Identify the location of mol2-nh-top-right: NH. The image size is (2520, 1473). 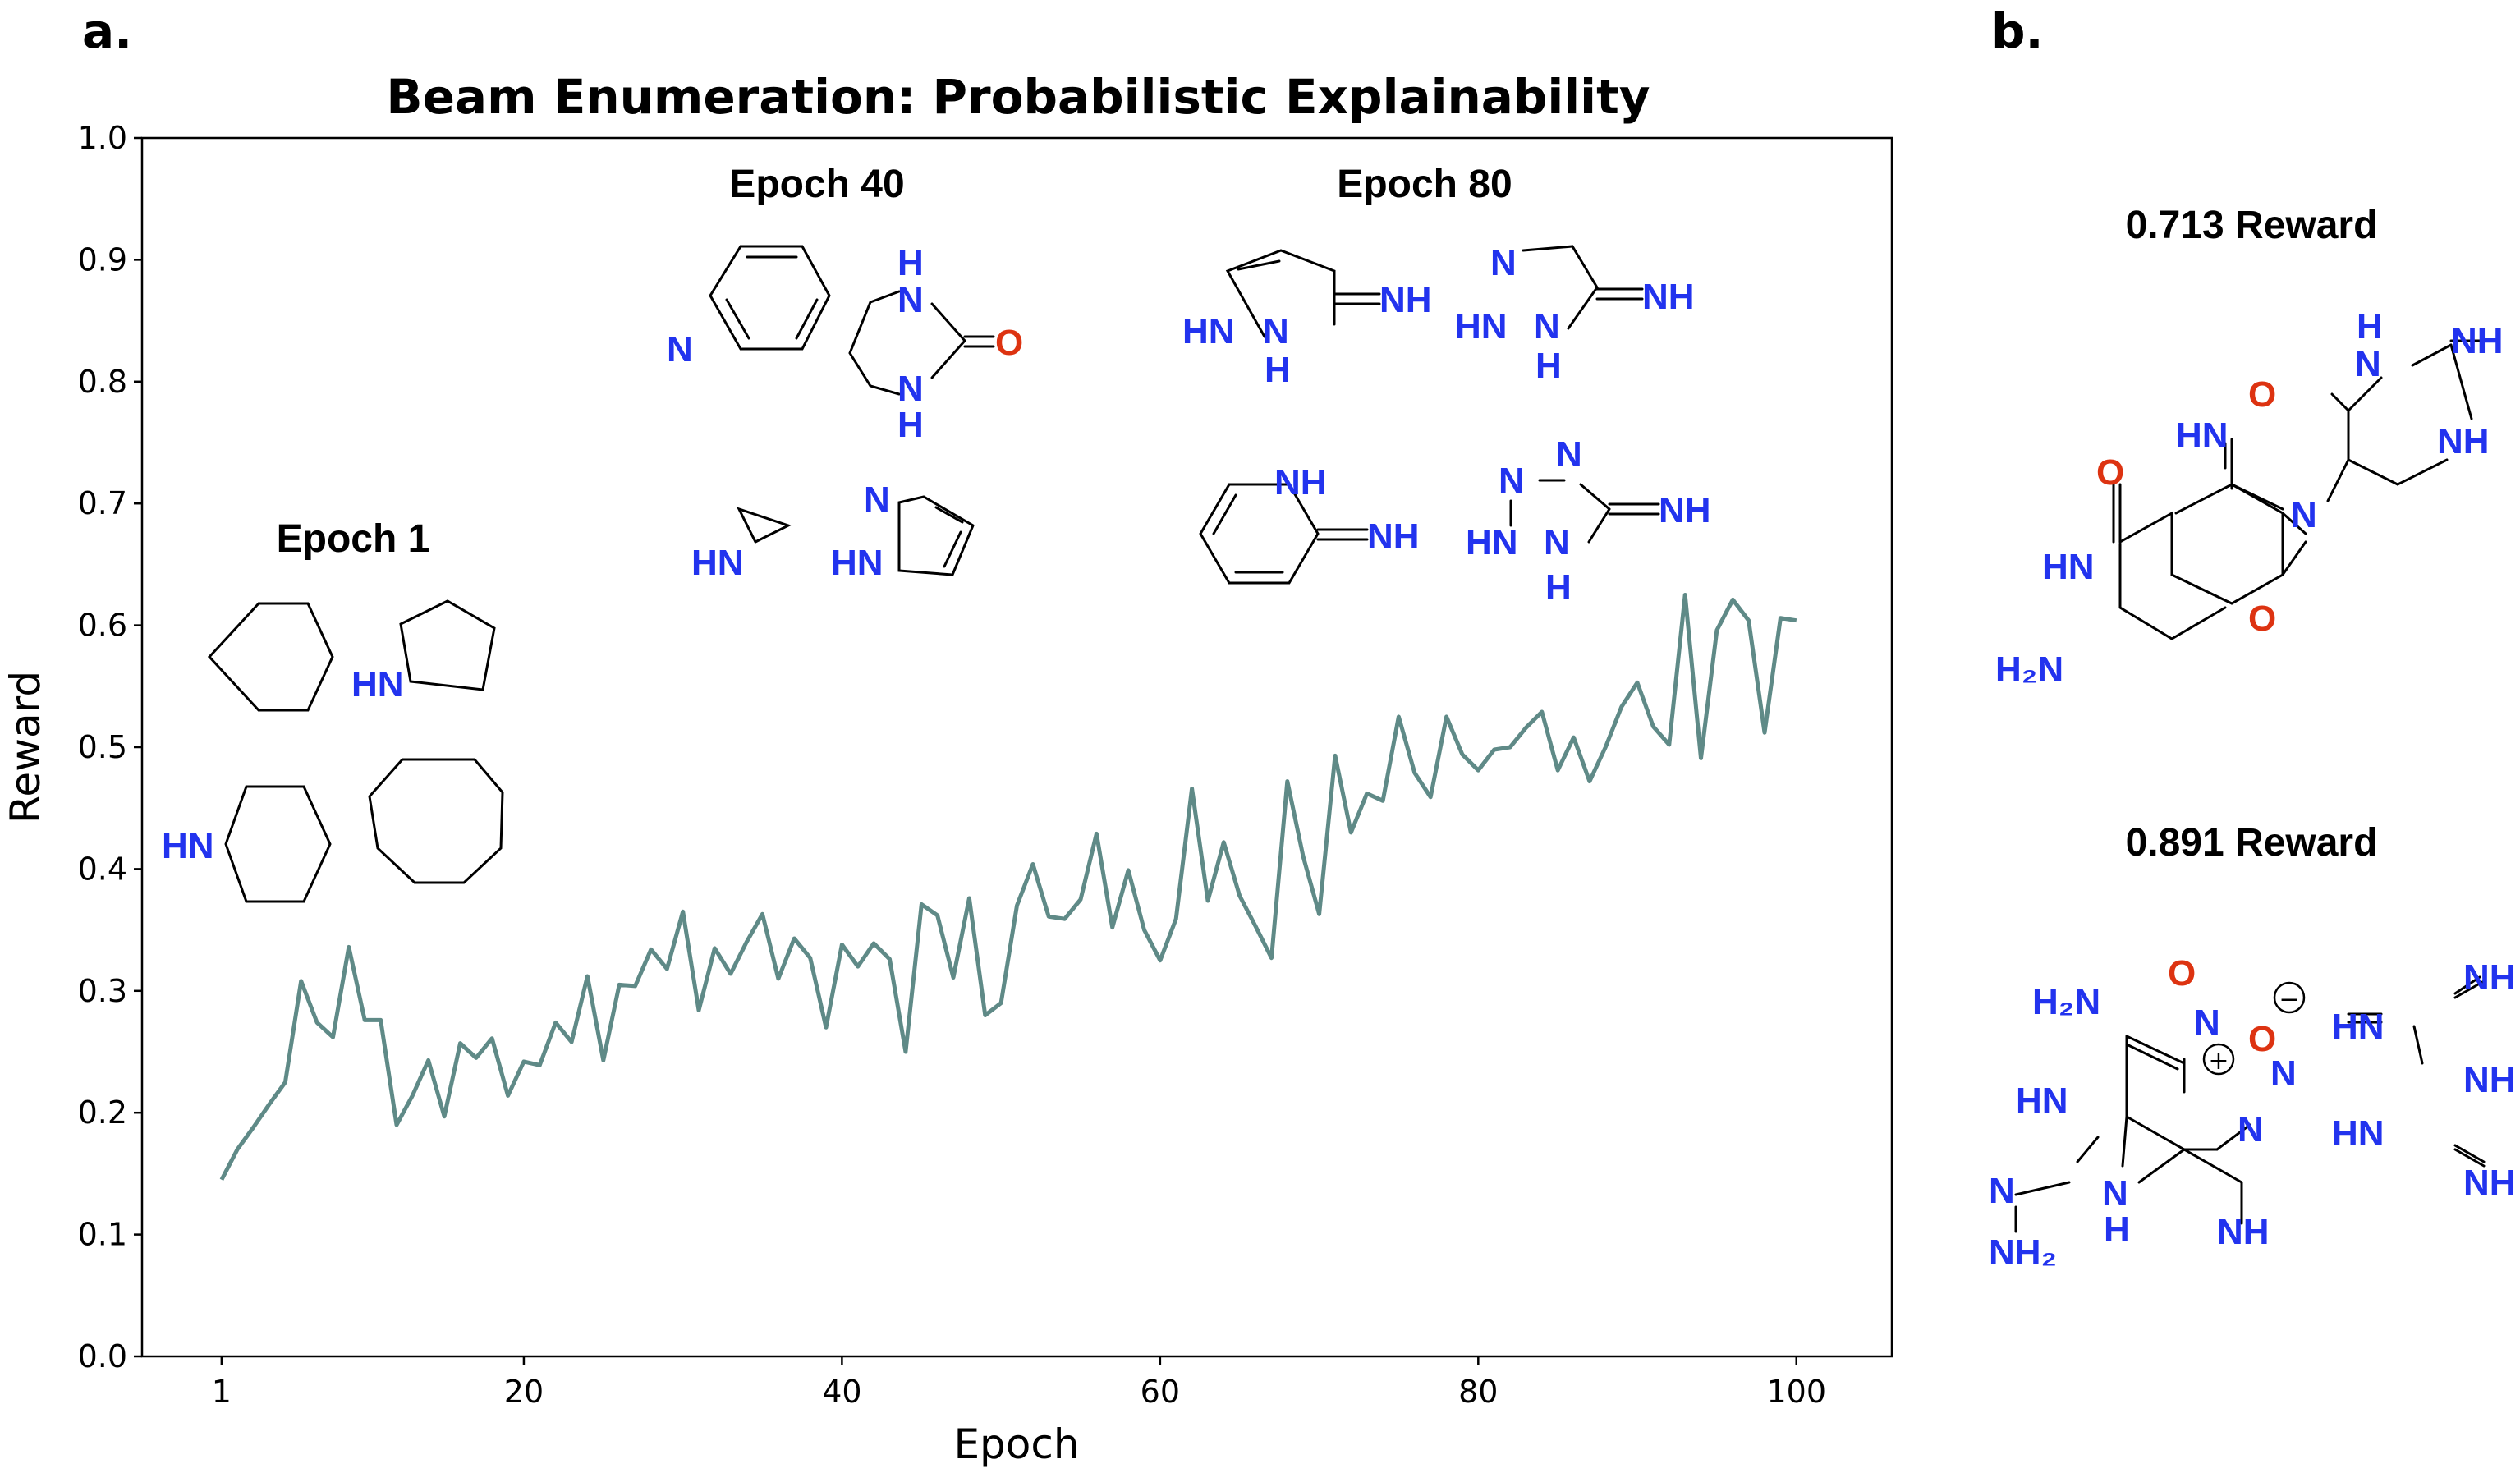
(2489, 978).